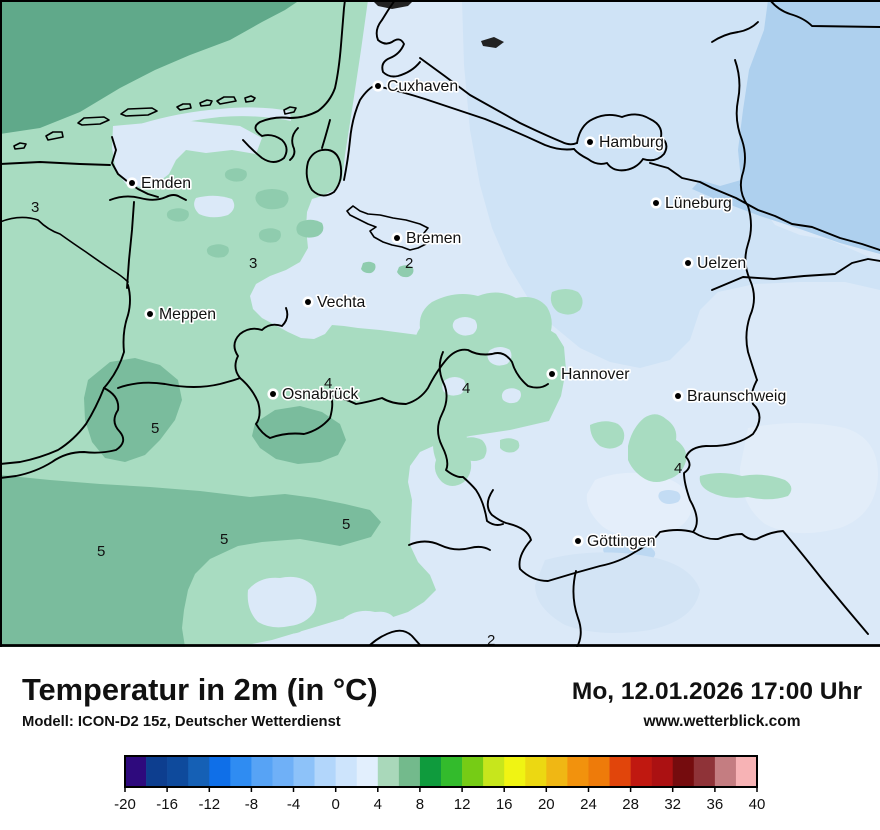 The width and height of the screenshot is (880, 830). What do you see at coordinates (341, 302) in the screenshot?
I see `svg-text: Vechta` at bounding box center [341, 302].